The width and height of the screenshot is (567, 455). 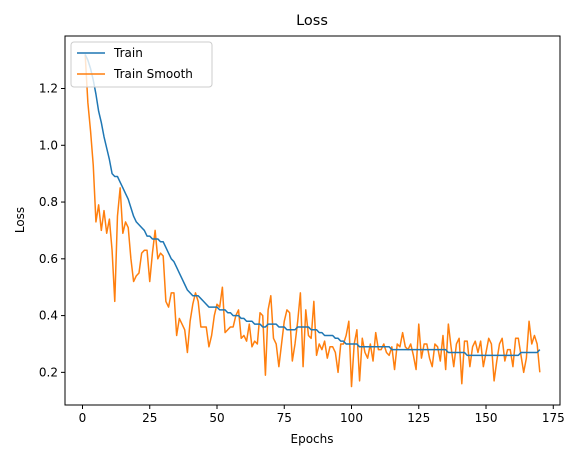 I want to click on y-axis-ticks: 0.2 0.4 0.6 0.8 1.0 1.2, so click(x=52, y=230).